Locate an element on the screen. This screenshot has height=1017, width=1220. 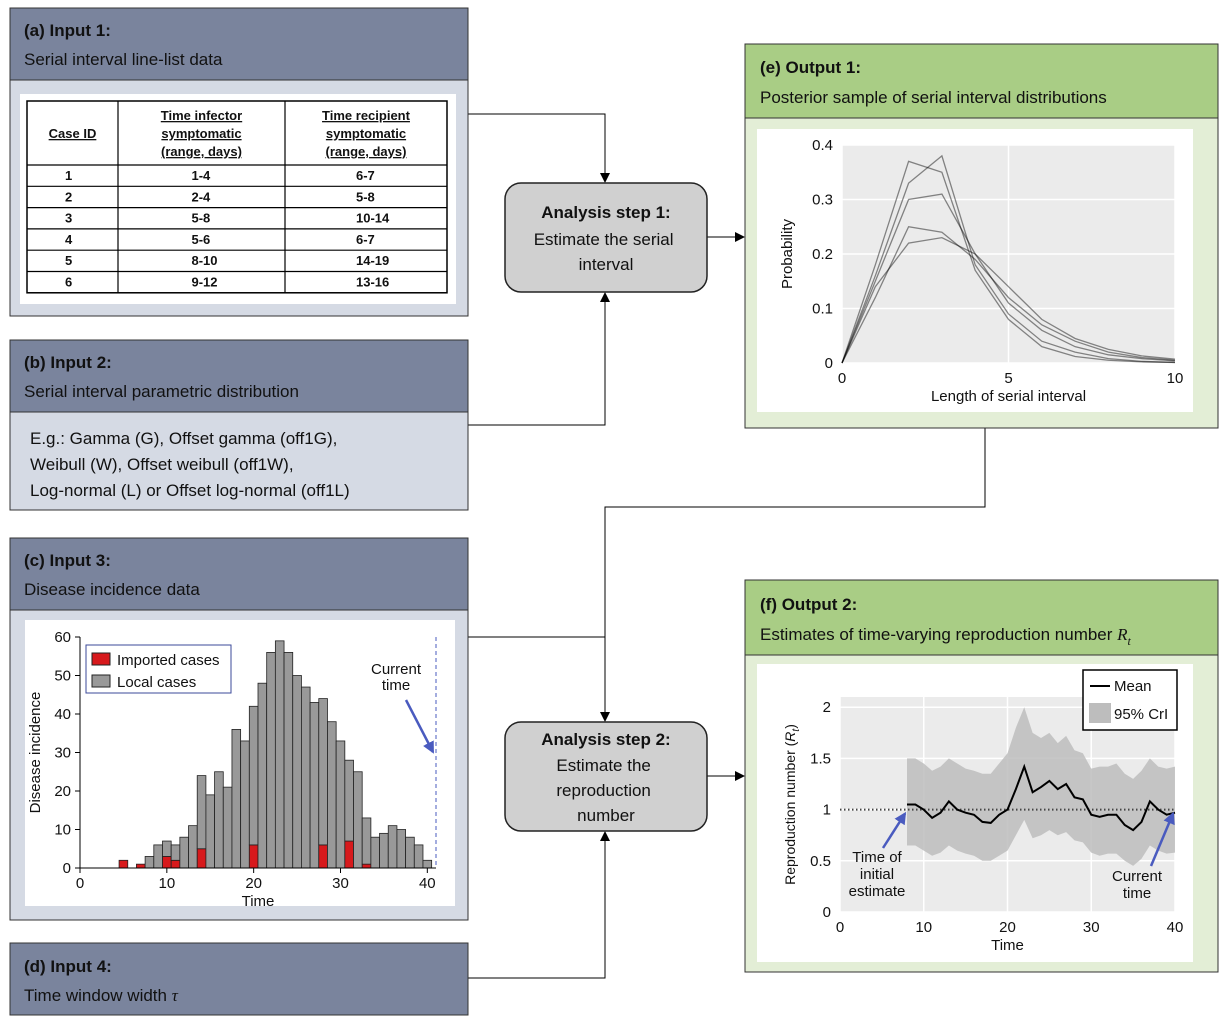
panel-title: (b) Input 2: is located at coordinates (68, 362).